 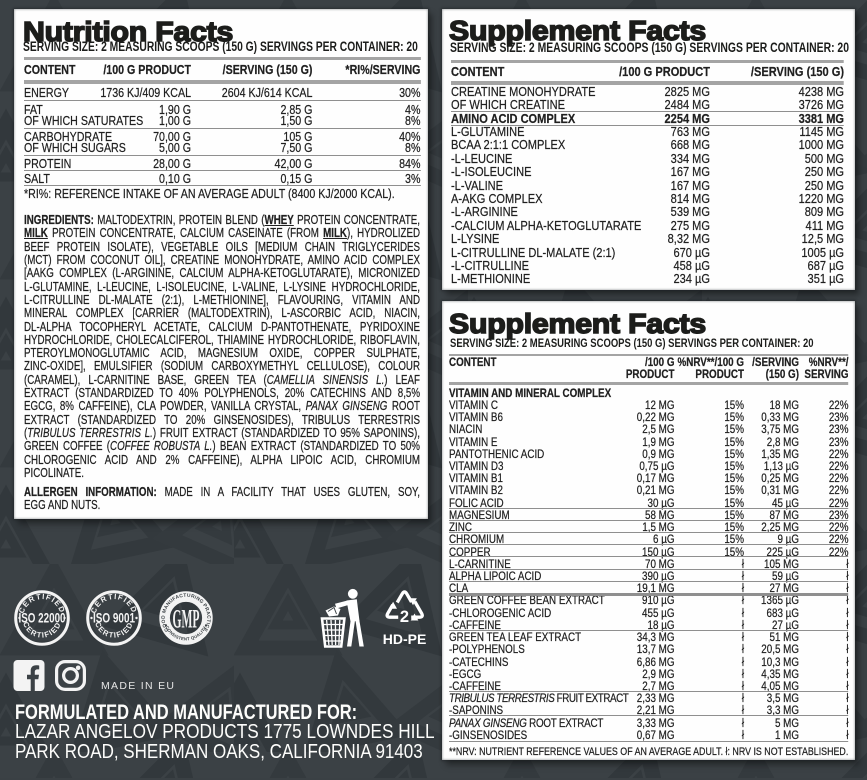 What do you see at coordinates (186, 619) in the screenshot?
I see `svg-text: GMP` at bounding box center [186, 619].